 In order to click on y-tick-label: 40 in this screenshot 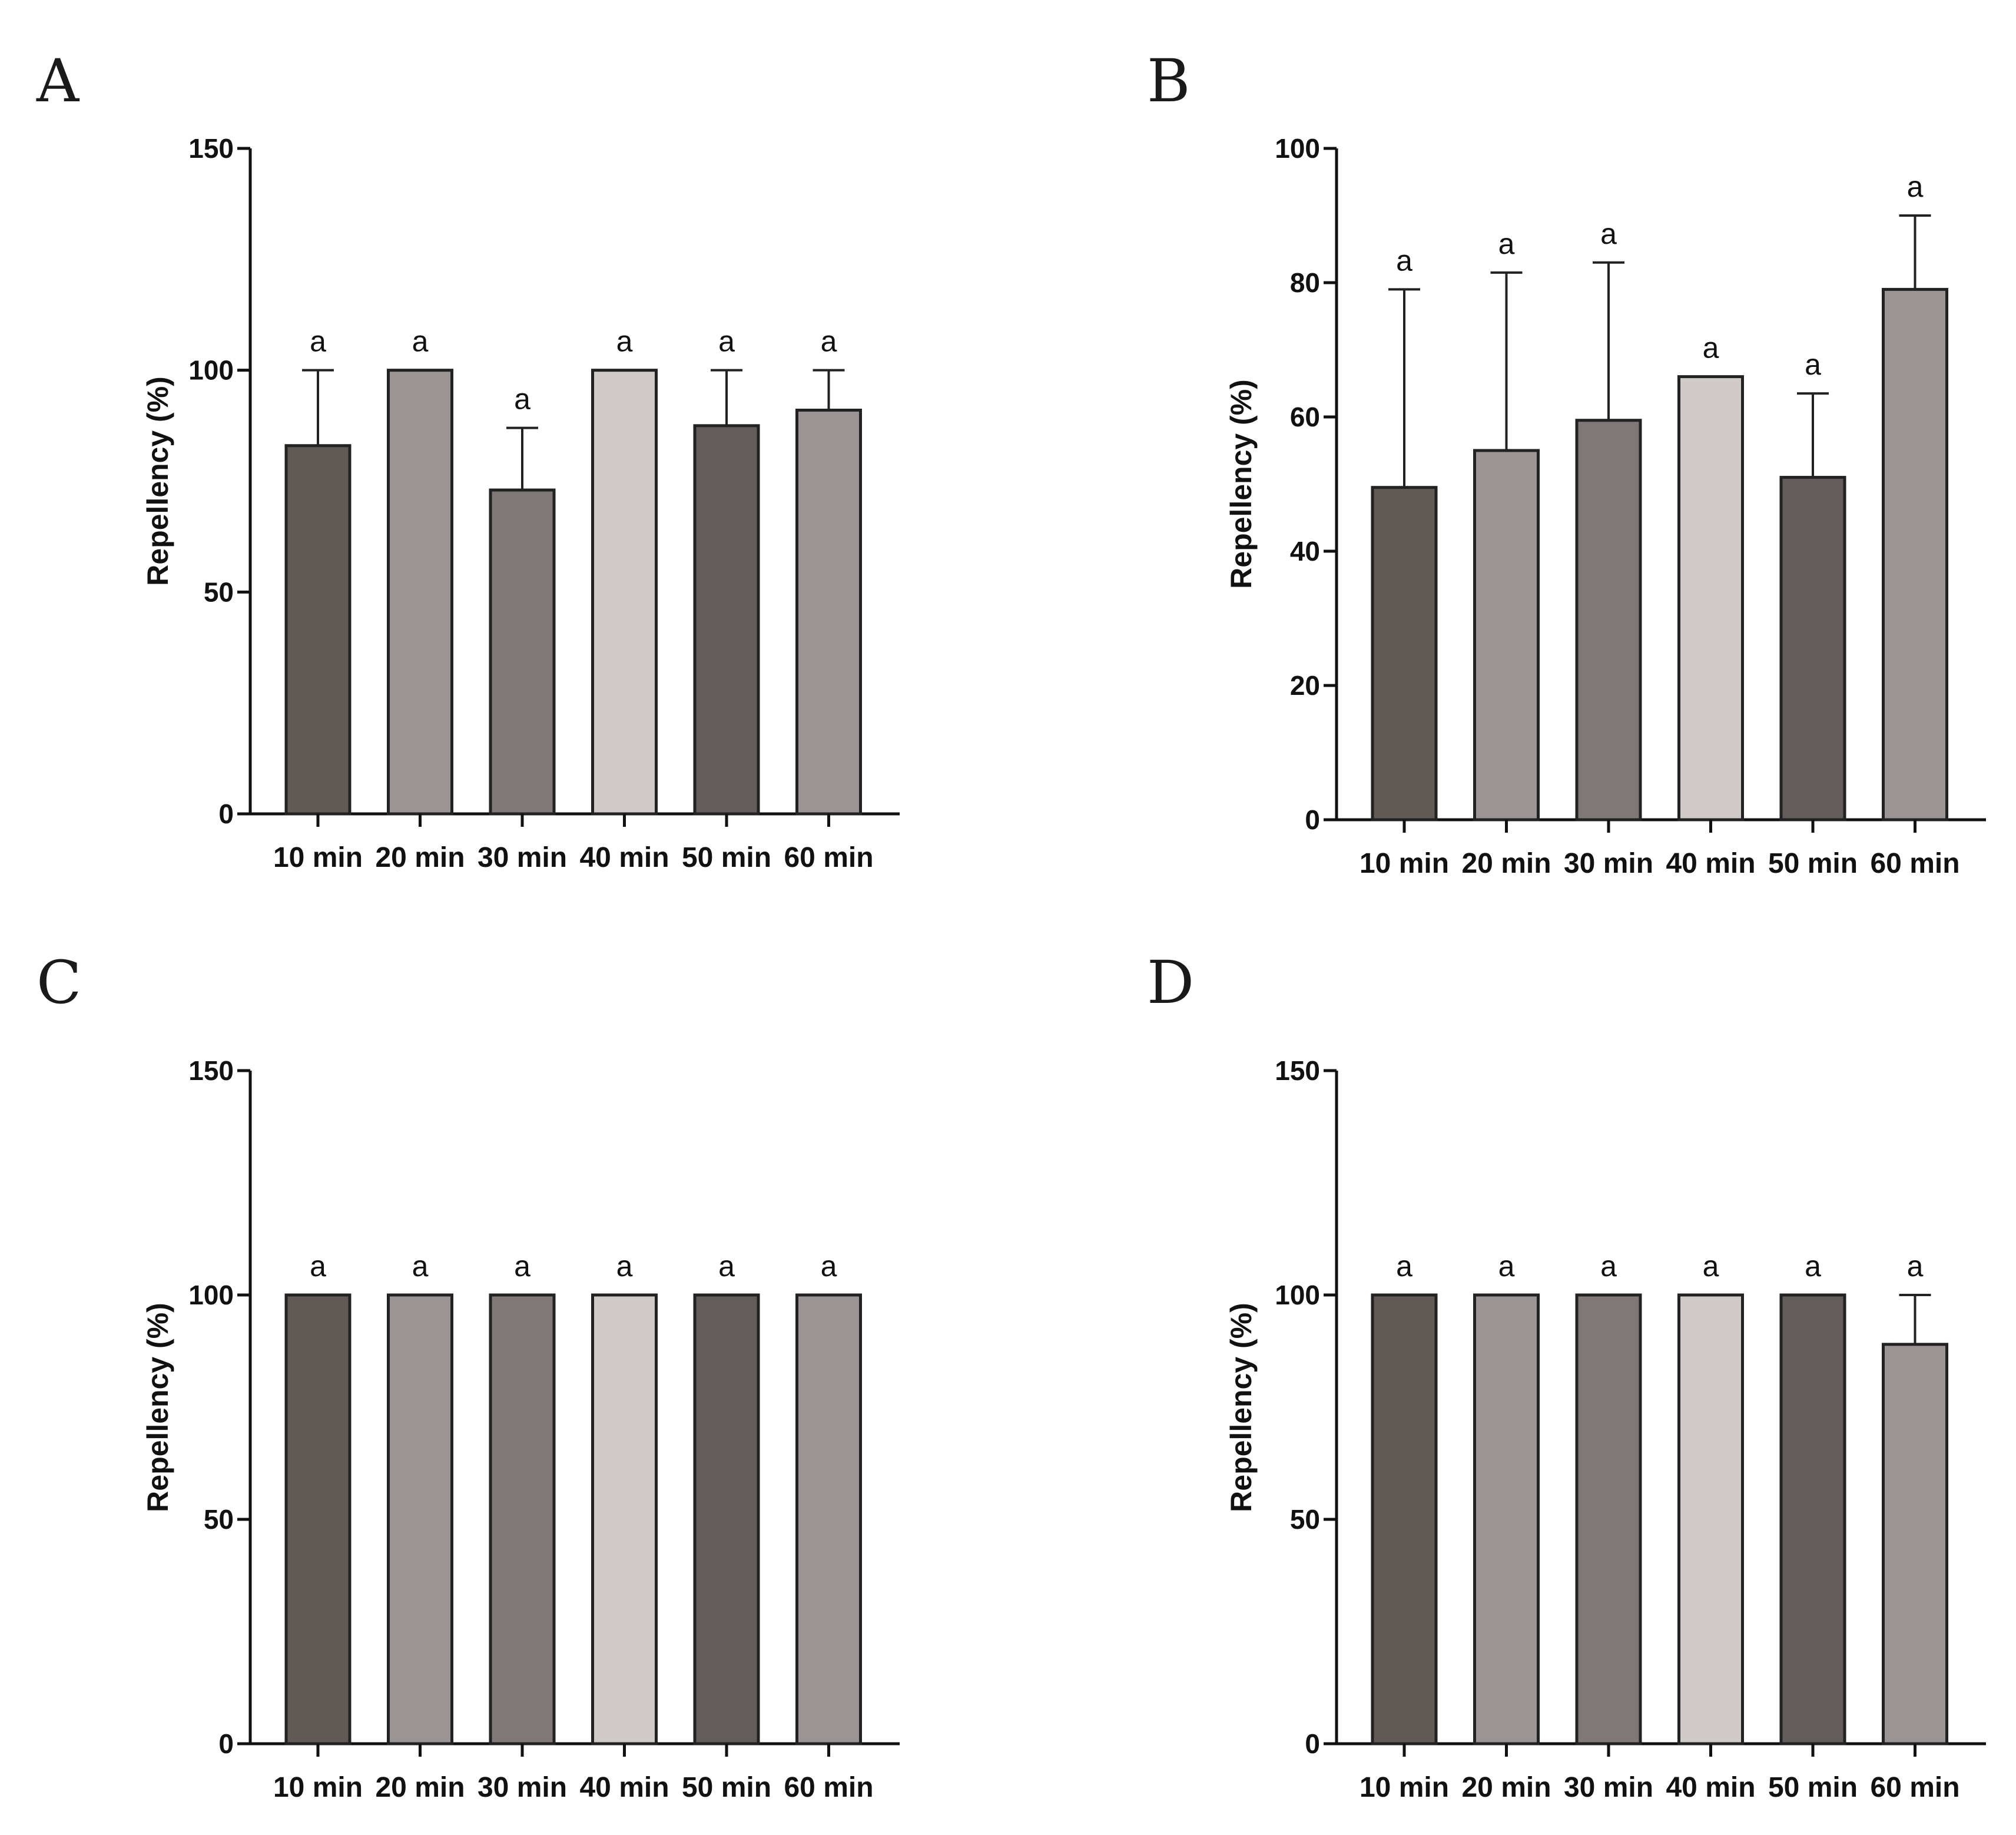, I will do `click(1305, 551)`.